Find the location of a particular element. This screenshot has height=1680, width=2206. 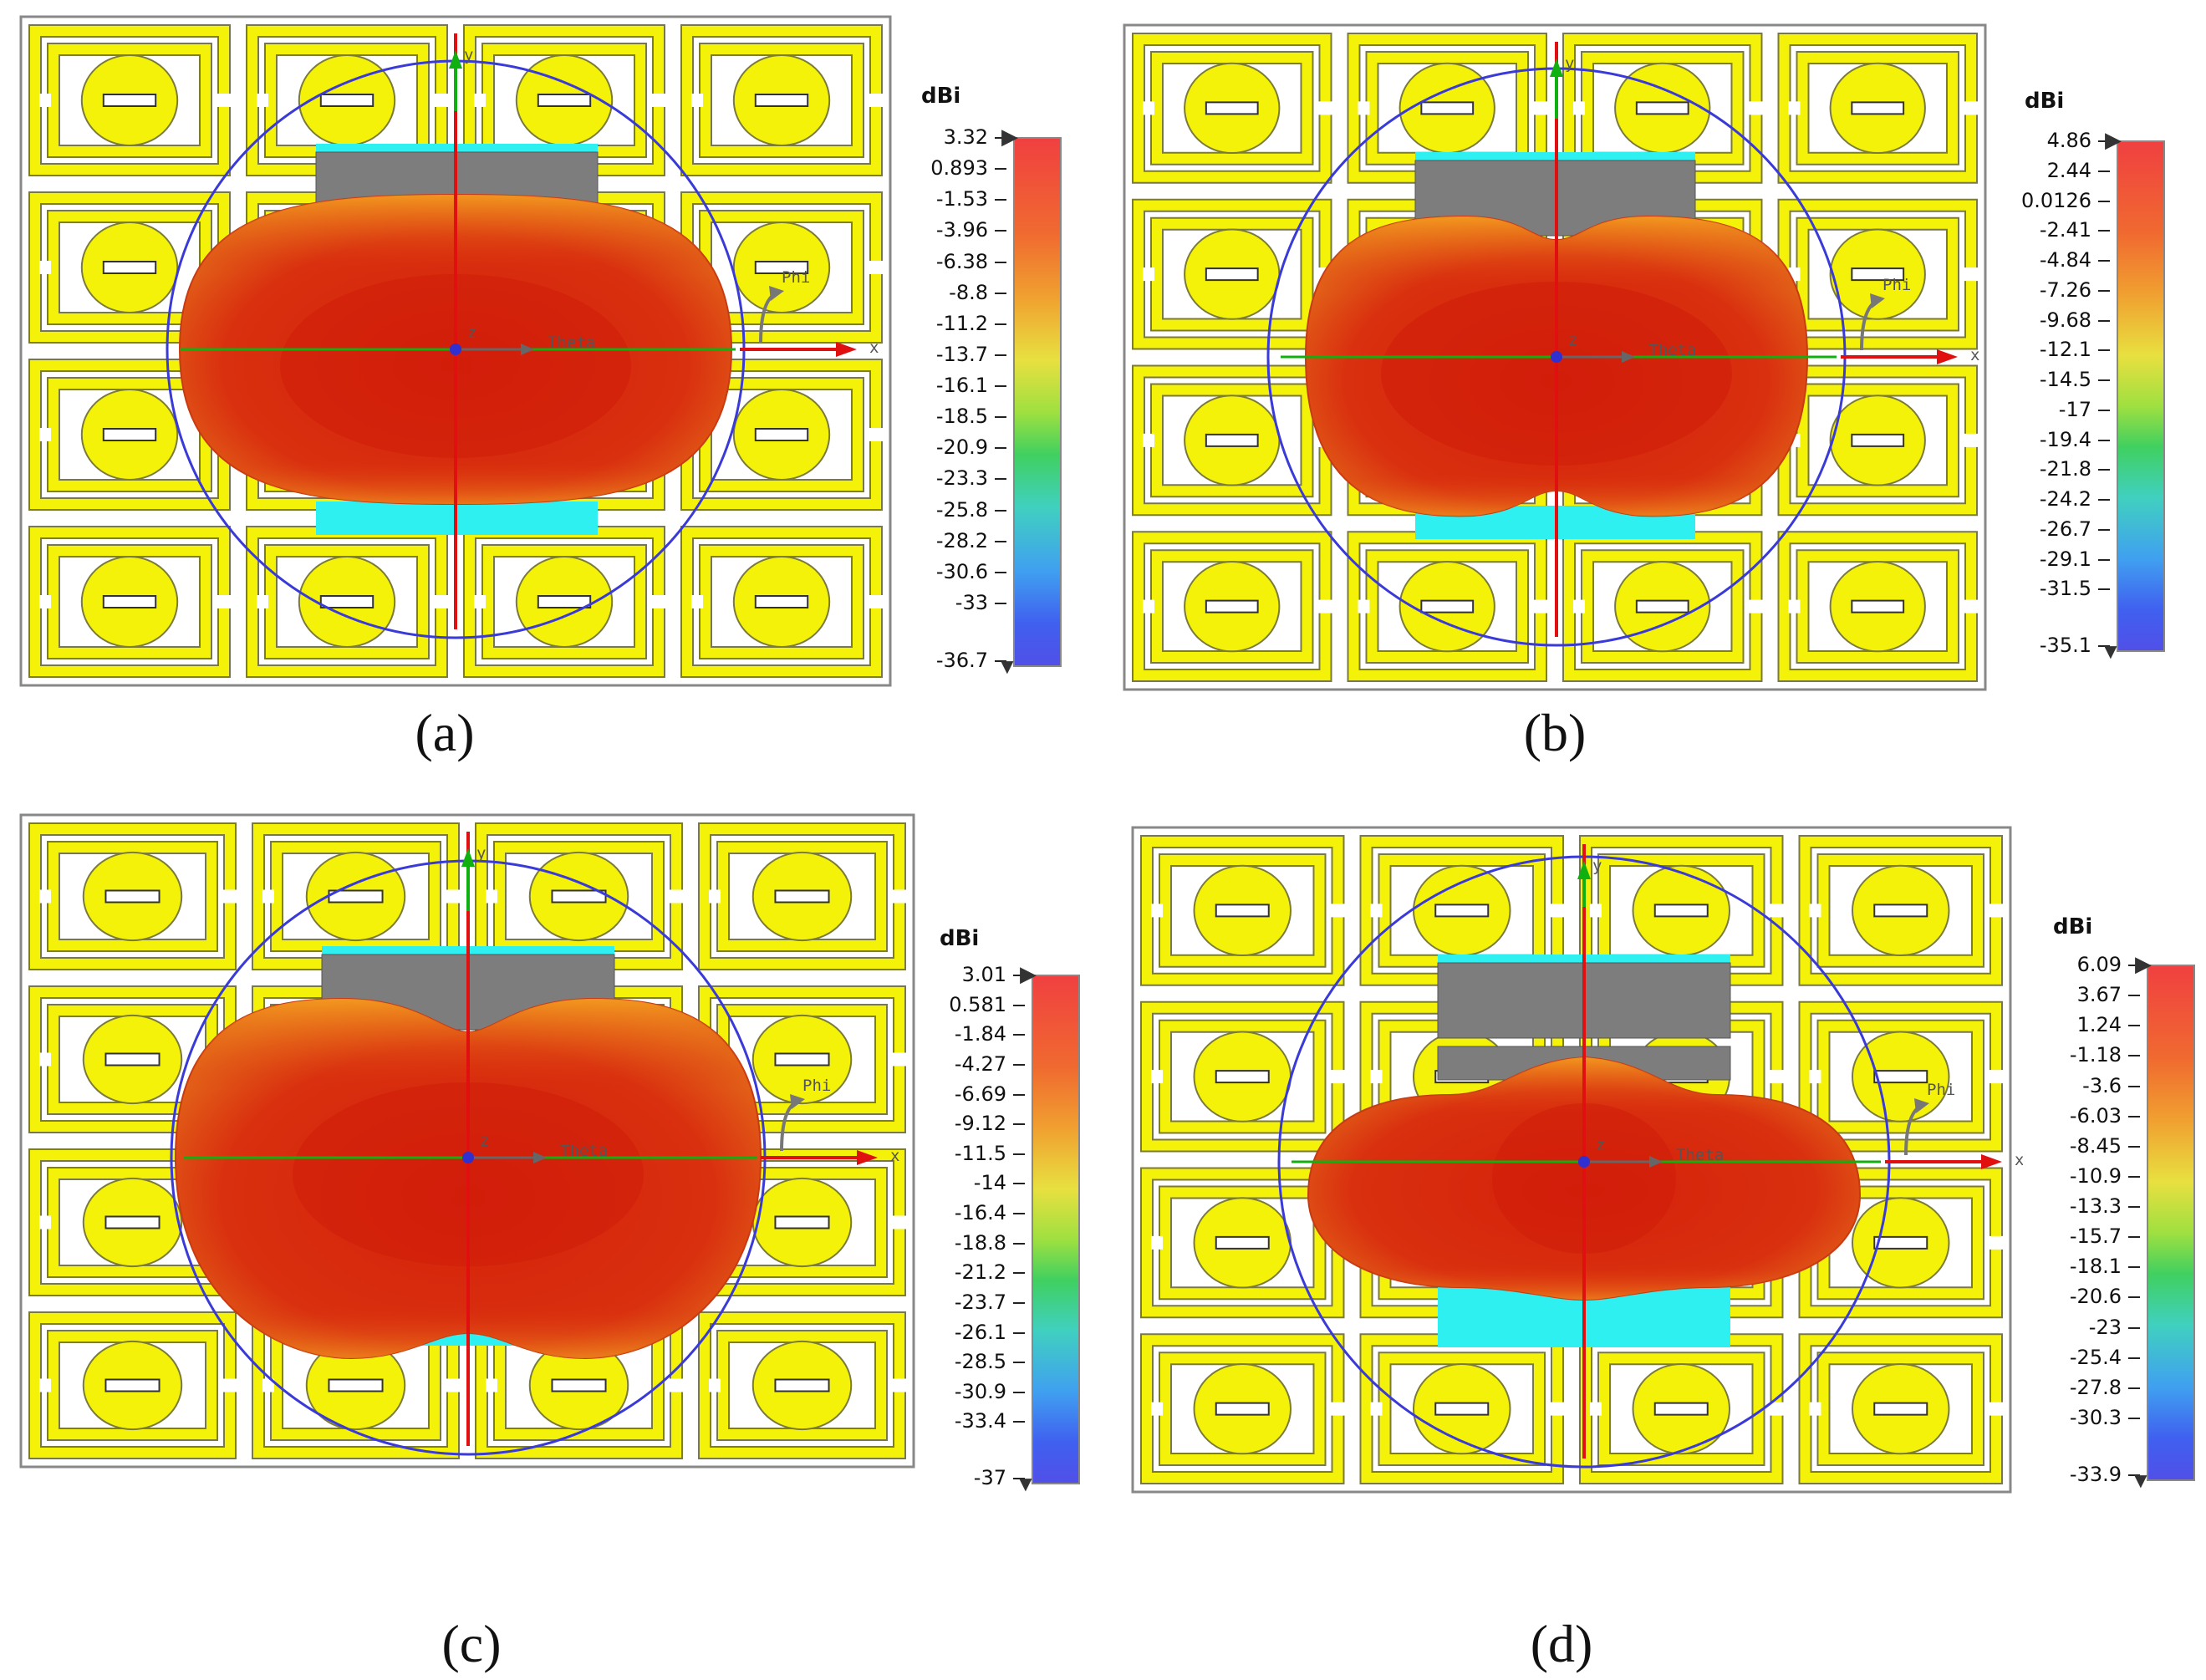

colorbar-tick-label: -18.5 is located at coordinates (961, 417).